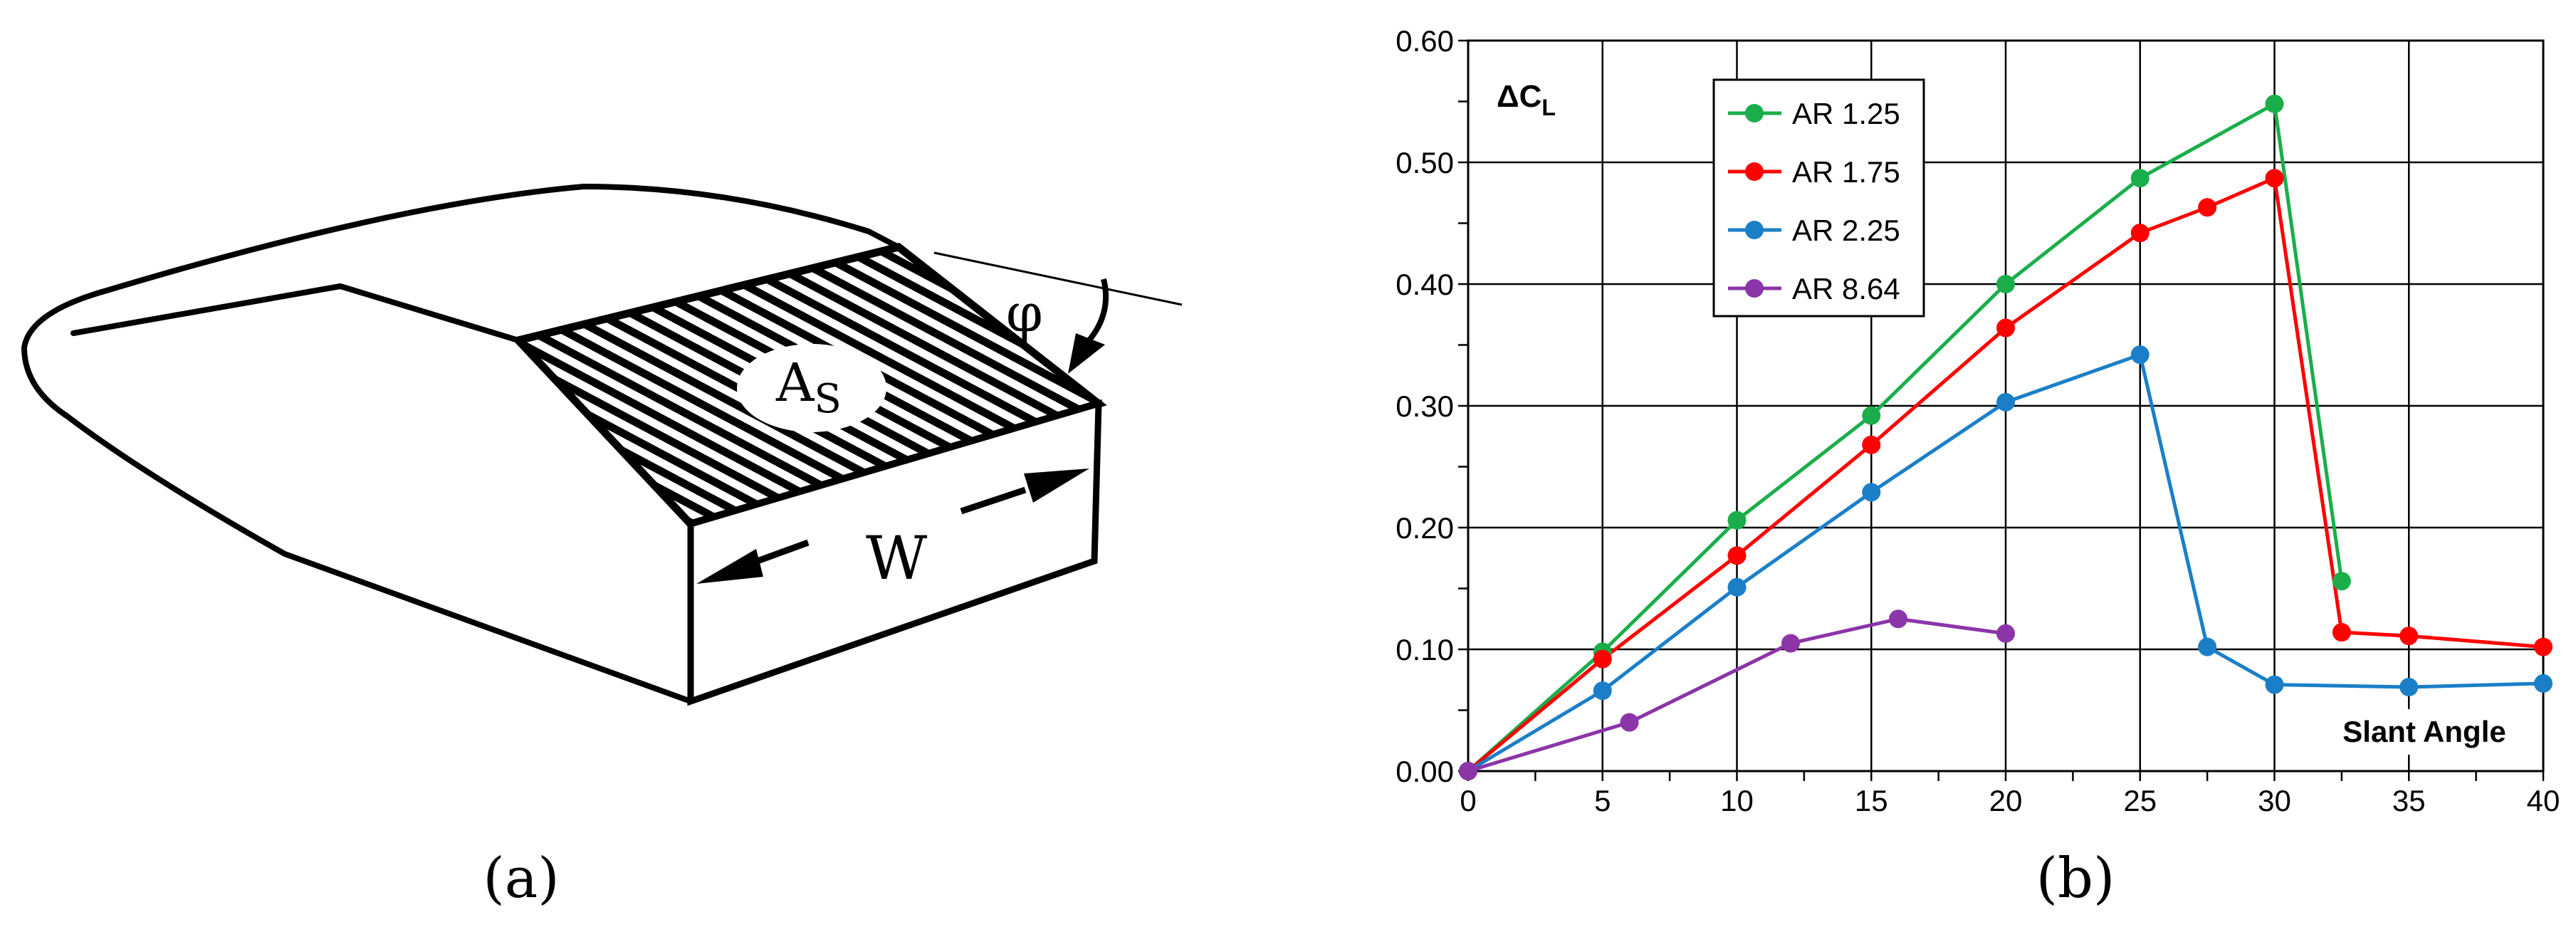 This screenshot has height=932, width=2576. I want to click on y-tick-label: 0.50, so click(1425, 163).